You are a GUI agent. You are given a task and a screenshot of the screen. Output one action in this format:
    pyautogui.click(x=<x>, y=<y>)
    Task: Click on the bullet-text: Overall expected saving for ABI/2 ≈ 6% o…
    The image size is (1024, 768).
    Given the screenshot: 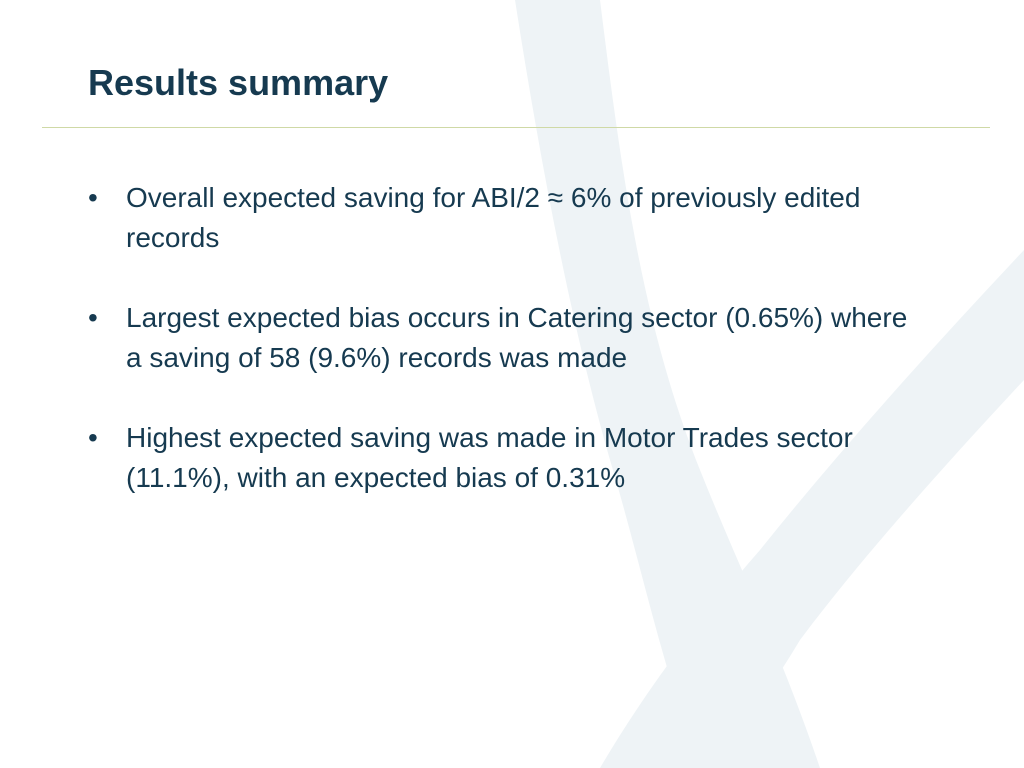 What is the action you would take?
    pyautogui.click(x=493, y=217)
    